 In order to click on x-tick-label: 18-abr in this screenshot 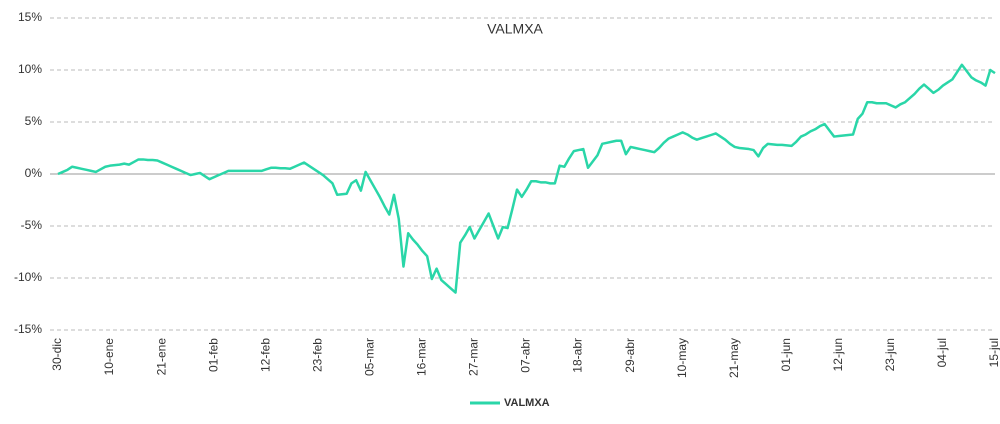, I will do `click(578, 355)`.